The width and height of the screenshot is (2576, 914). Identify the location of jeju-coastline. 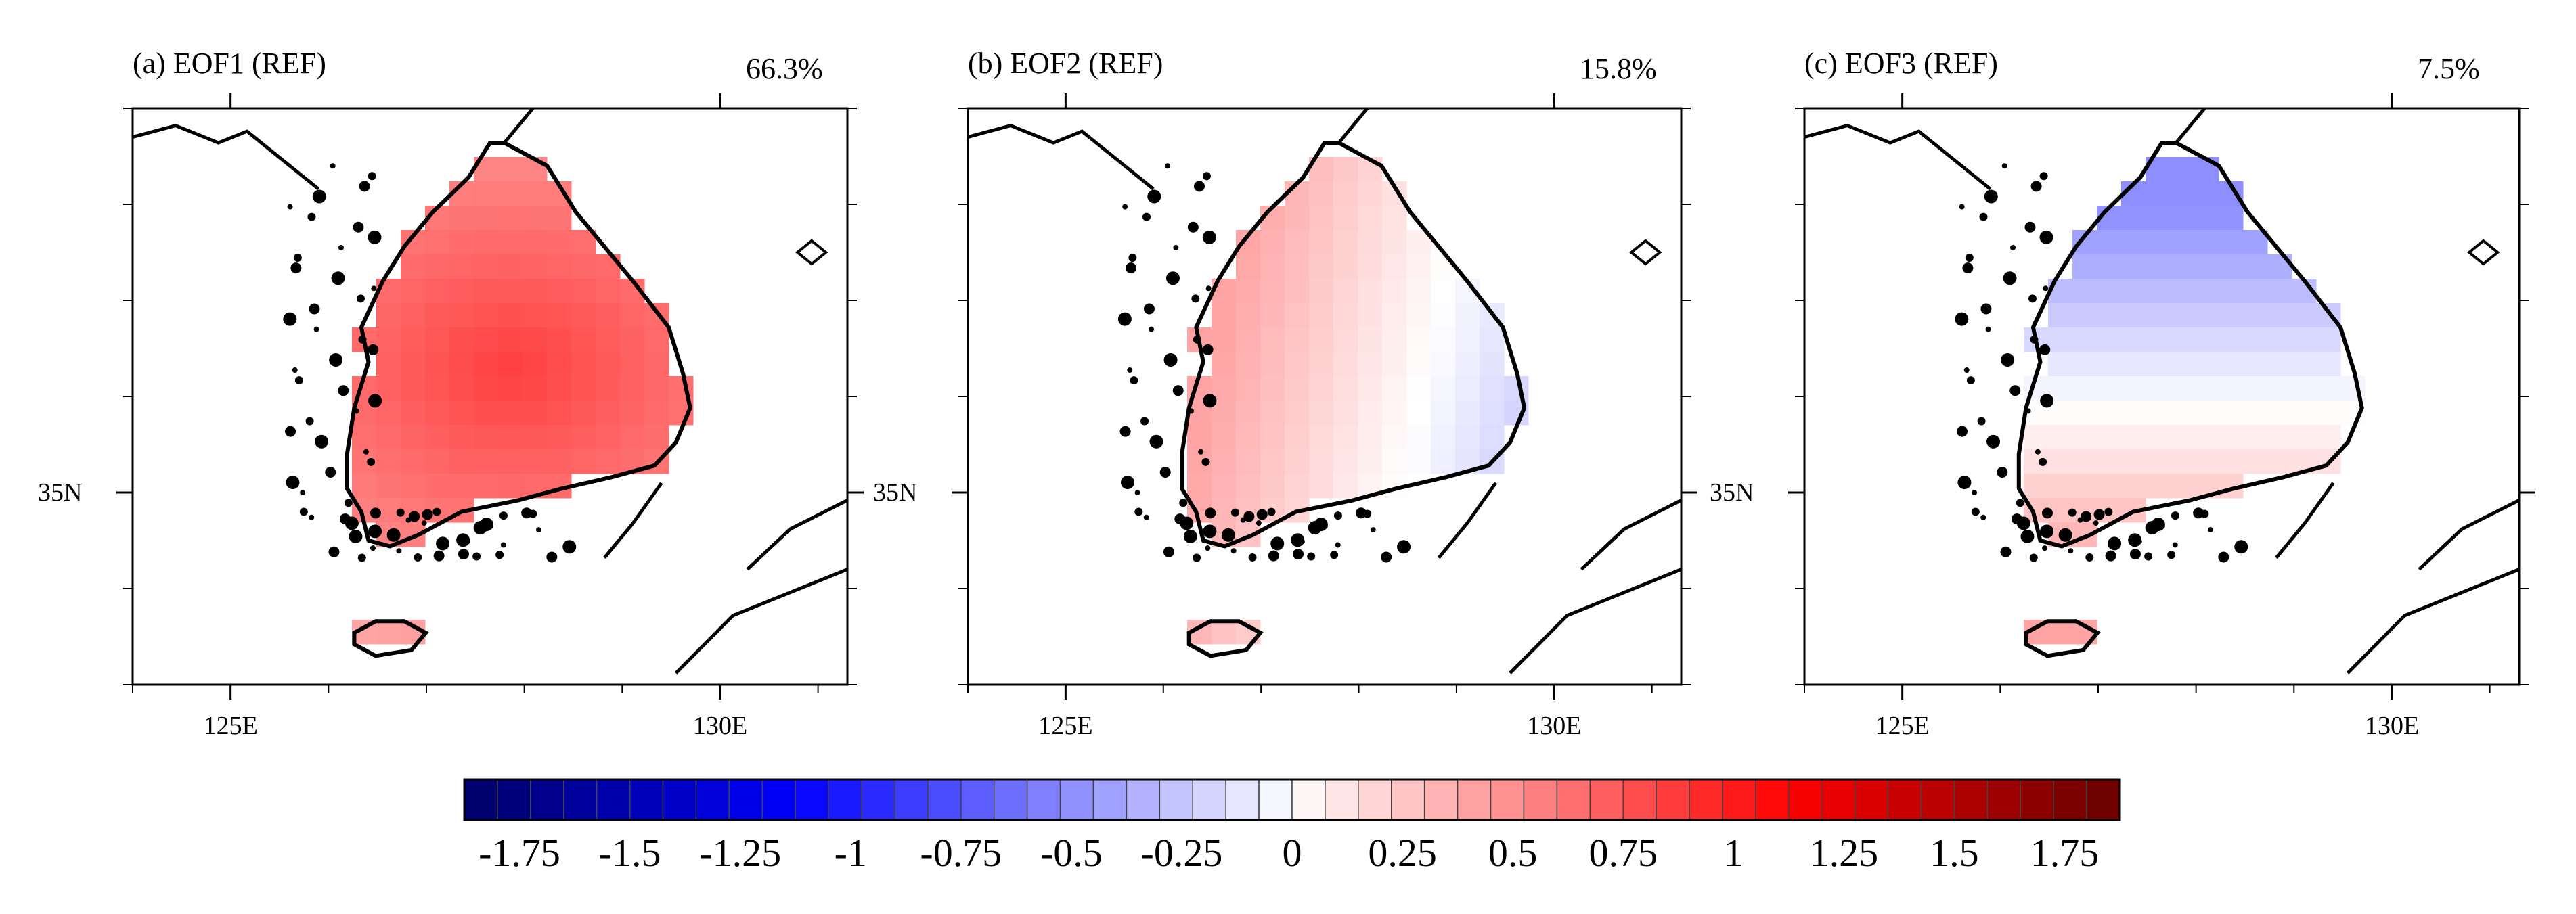
(2062, 638).